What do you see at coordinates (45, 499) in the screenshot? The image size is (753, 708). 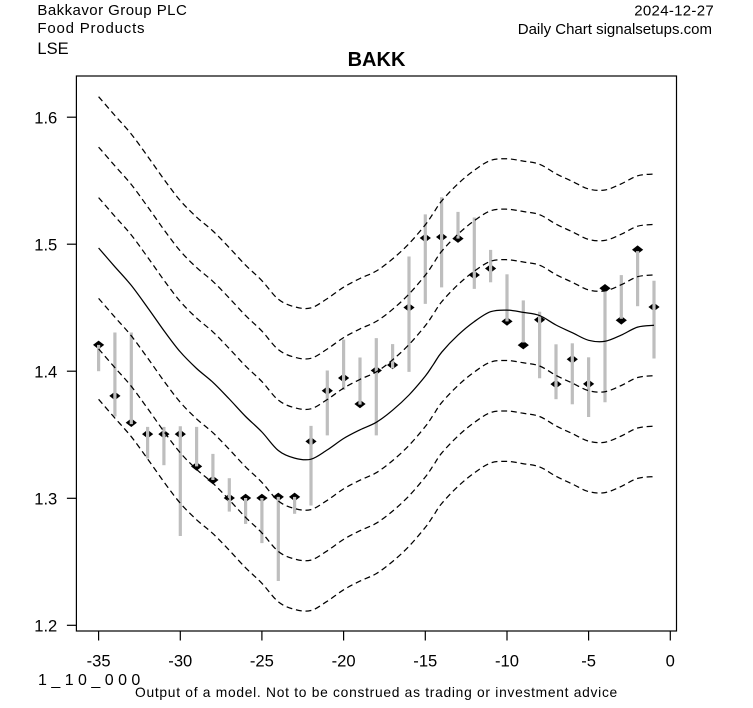 I see `svg-text: 1.3` at bounding box center [45, 499].